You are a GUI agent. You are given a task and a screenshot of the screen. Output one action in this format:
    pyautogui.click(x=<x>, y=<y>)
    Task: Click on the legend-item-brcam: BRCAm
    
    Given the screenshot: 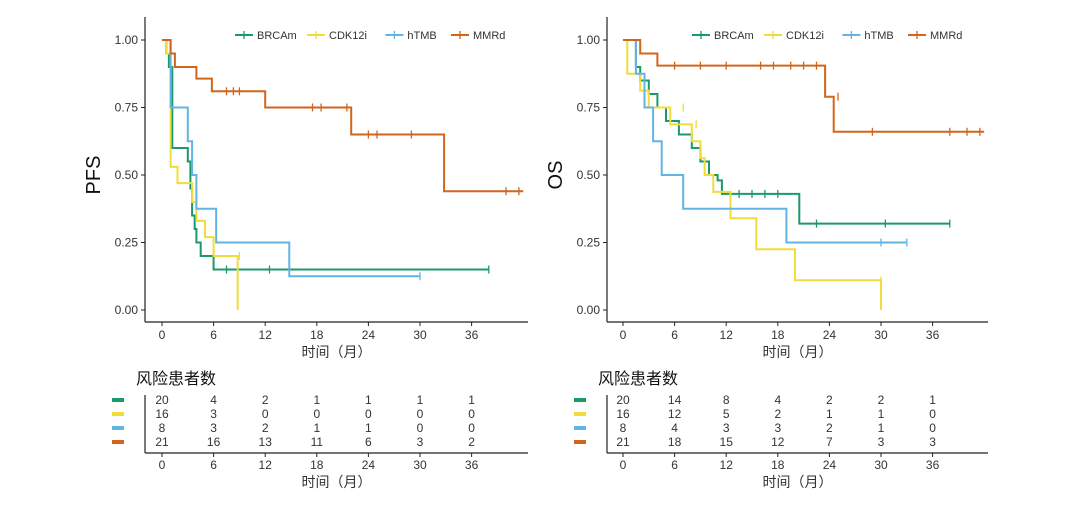 What is the action you would take?
    pyautogui.click(x=266, y=36)
    